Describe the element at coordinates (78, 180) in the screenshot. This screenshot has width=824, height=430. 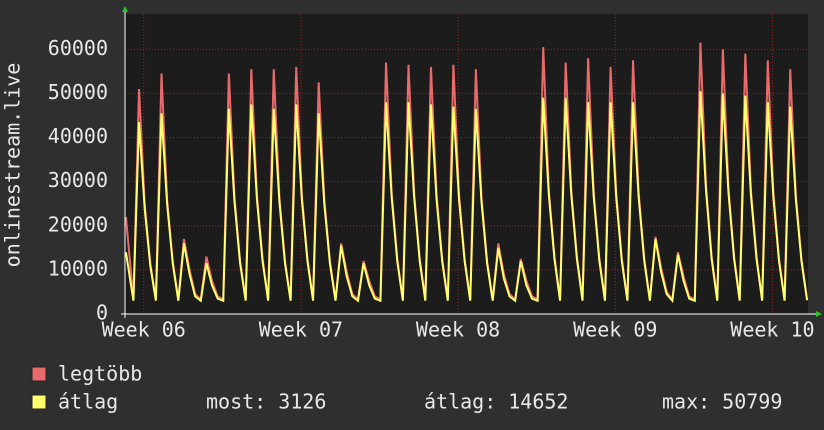
I see `y-tick-label: 30000` at that location.